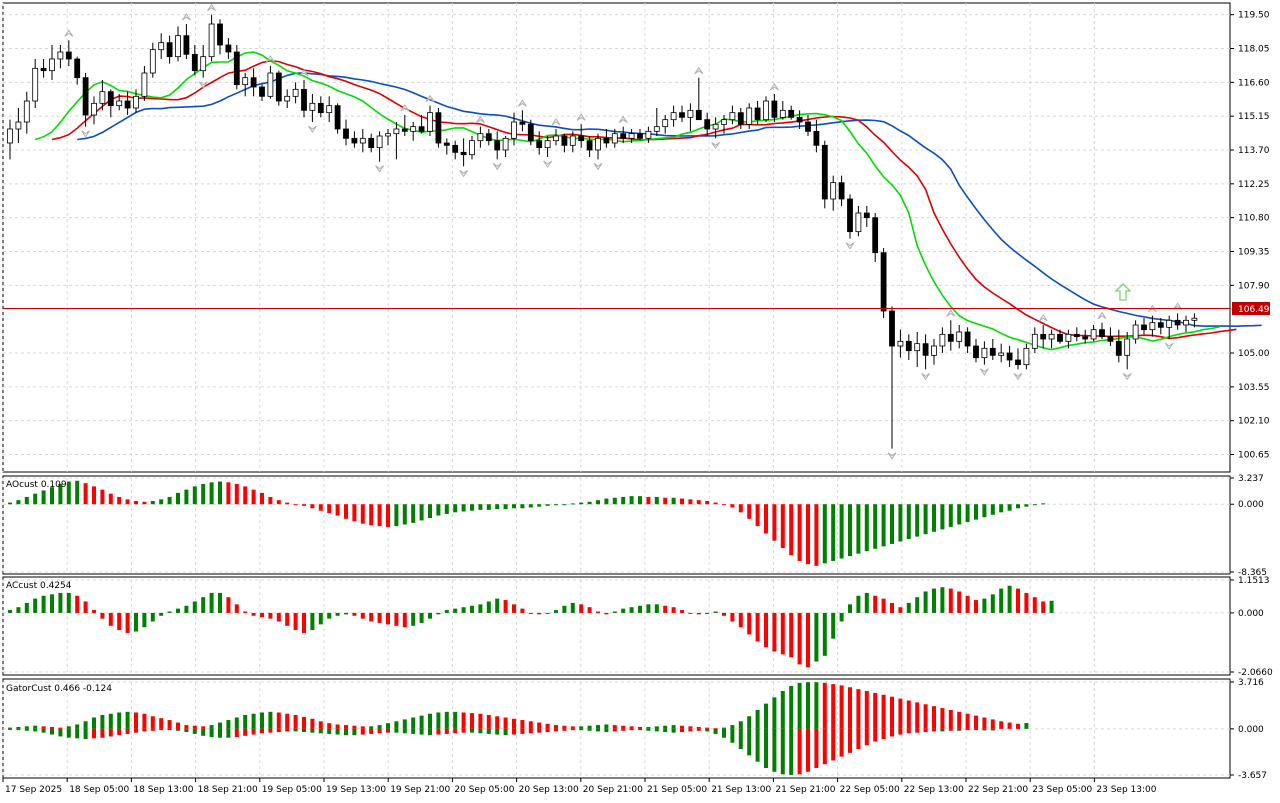  Describe the element at coordinates (1251, 308) in the screenshot. I see `current-price-badge` at that location.